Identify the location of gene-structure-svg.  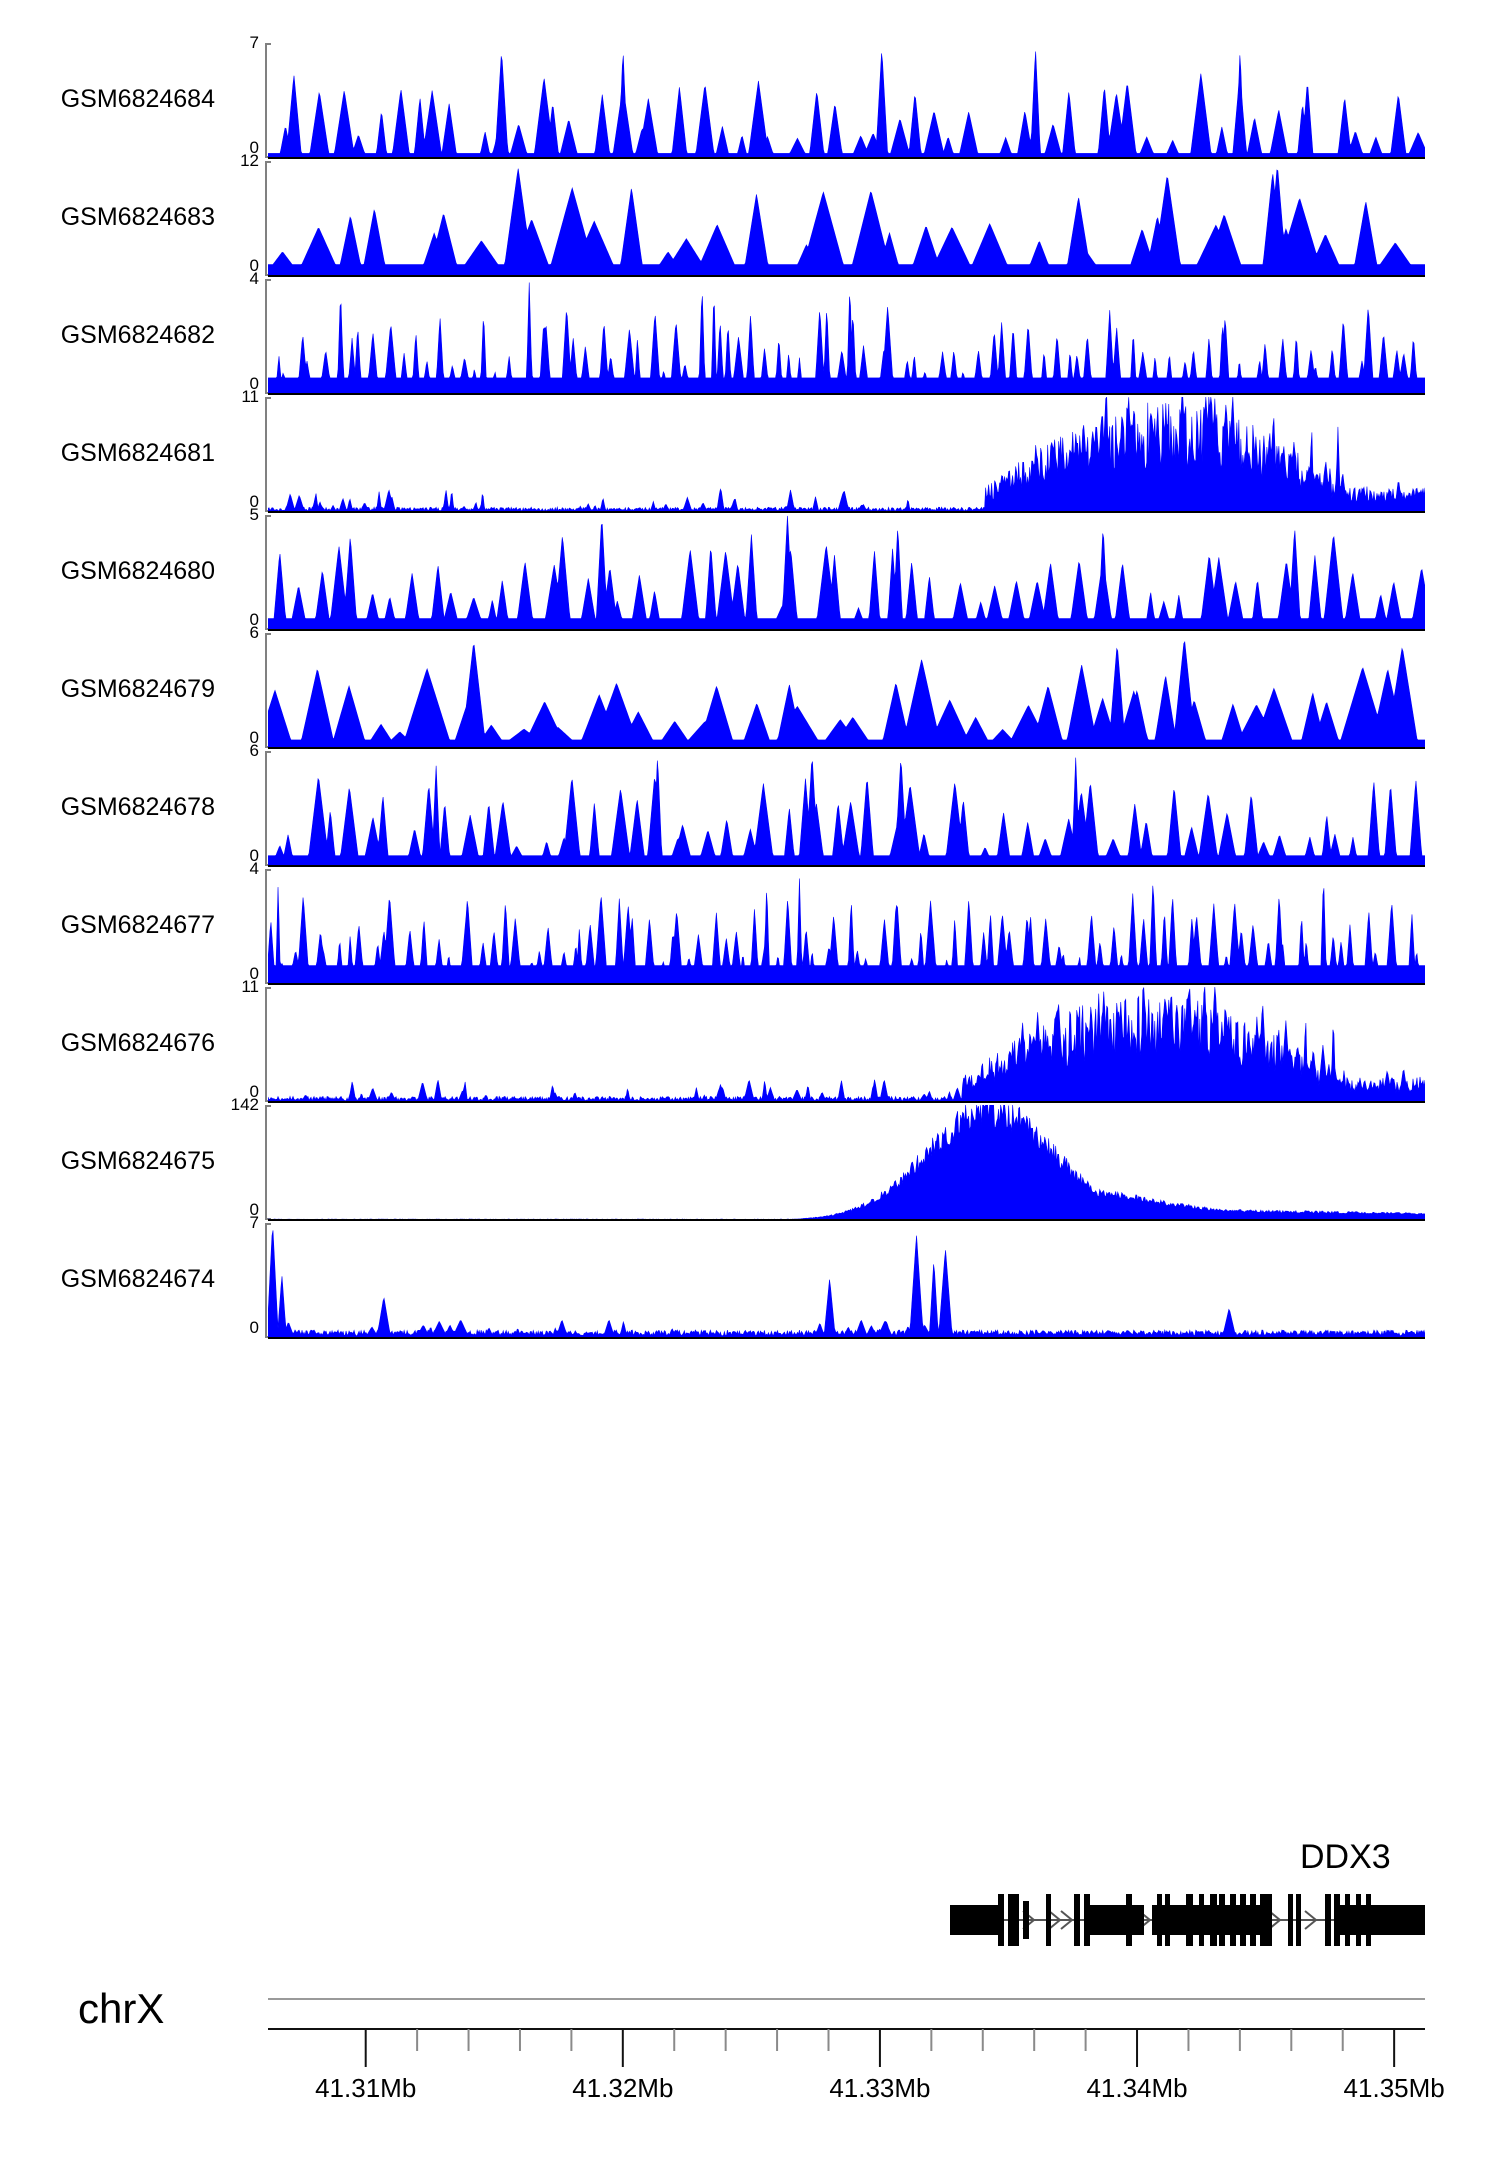
(750, 1923).